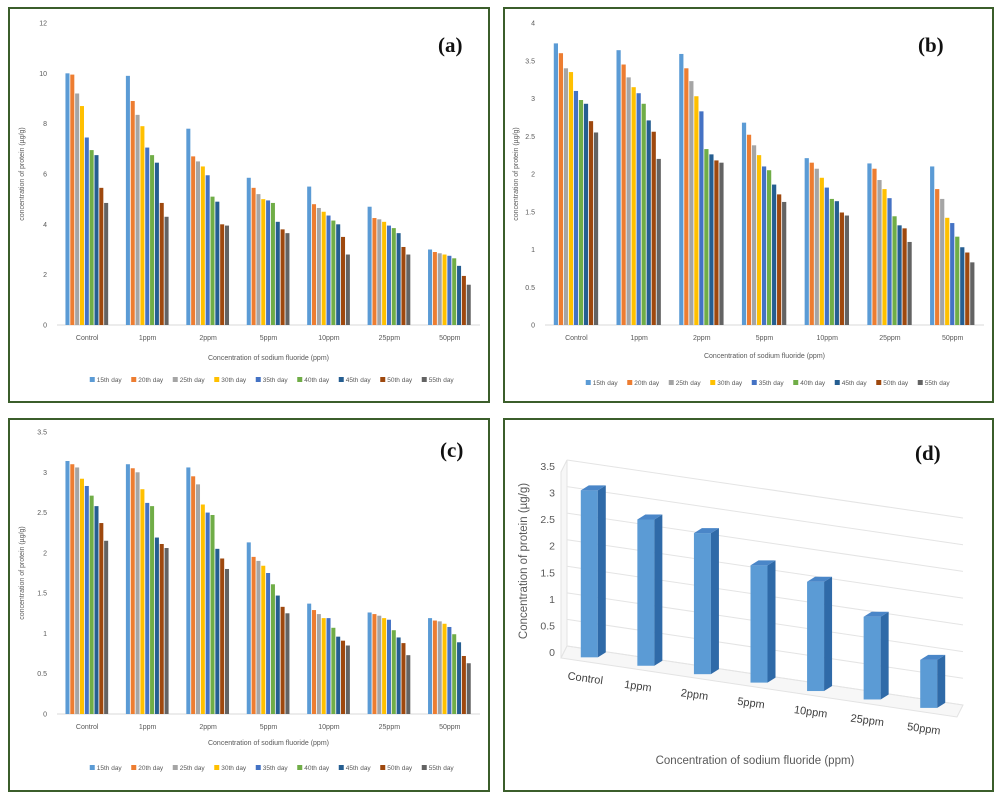 Image resolution: width=1004 pixels, height=800 pixels. What do you see at coordinates (772, 383) in the screenshot?
I see `legend-label: 35th day` at bounding box center [772, 383].